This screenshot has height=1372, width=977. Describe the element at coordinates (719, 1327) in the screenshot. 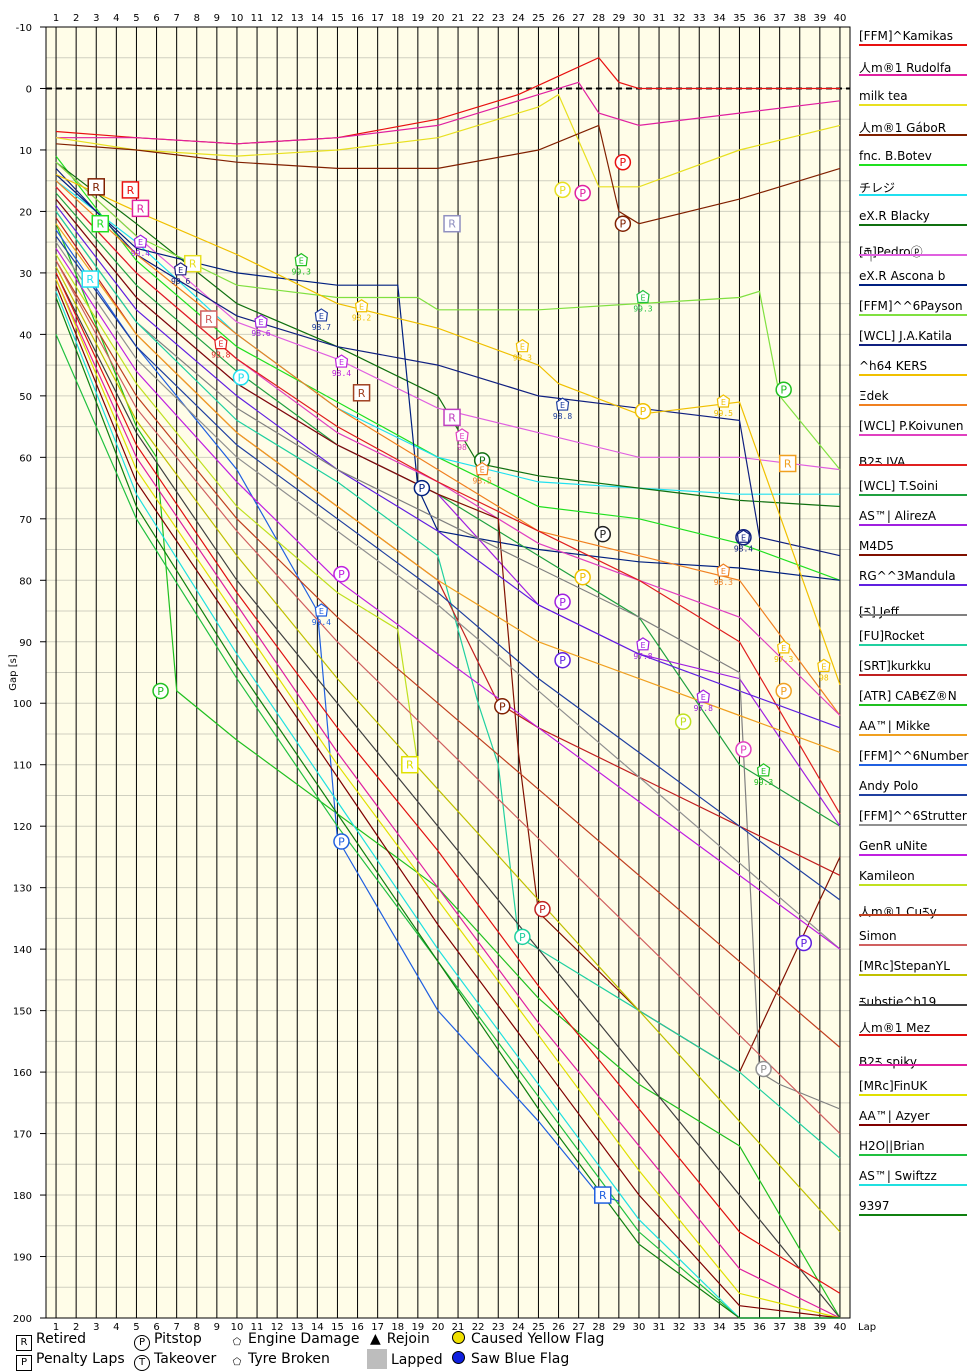

I see `x-tick-label-bottom: 34` at that location.